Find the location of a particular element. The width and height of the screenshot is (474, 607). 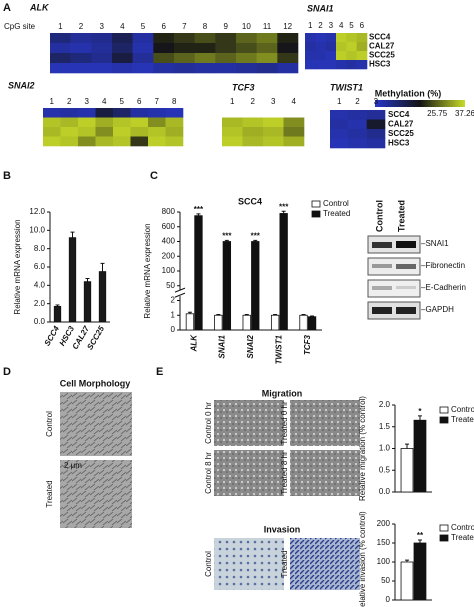

panel-label: B is located at coordinates (7, 176).